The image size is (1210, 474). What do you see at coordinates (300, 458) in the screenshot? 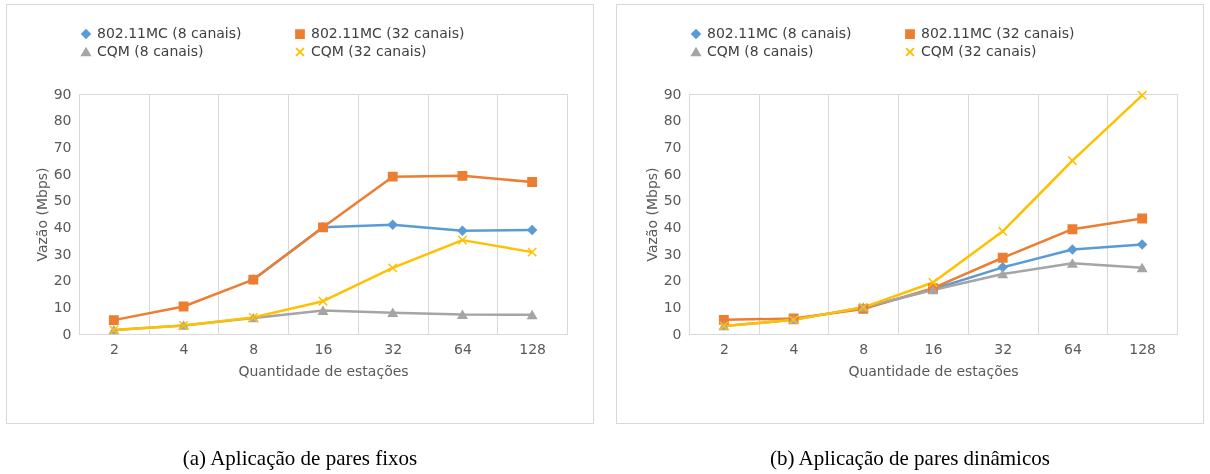
I see `text: (a) Aplicação de pares fixos` at bounding box center [300, 458].